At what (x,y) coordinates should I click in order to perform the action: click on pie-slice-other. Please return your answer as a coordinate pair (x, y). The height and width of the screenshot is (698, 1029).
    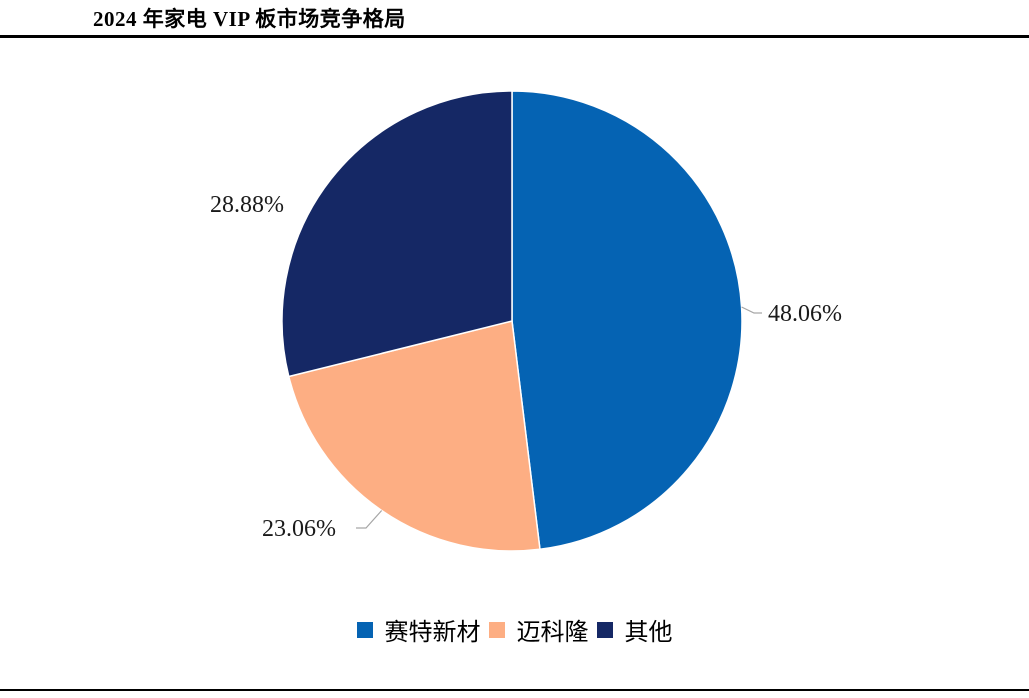
    Looking at the image, I should click on (397, 234).